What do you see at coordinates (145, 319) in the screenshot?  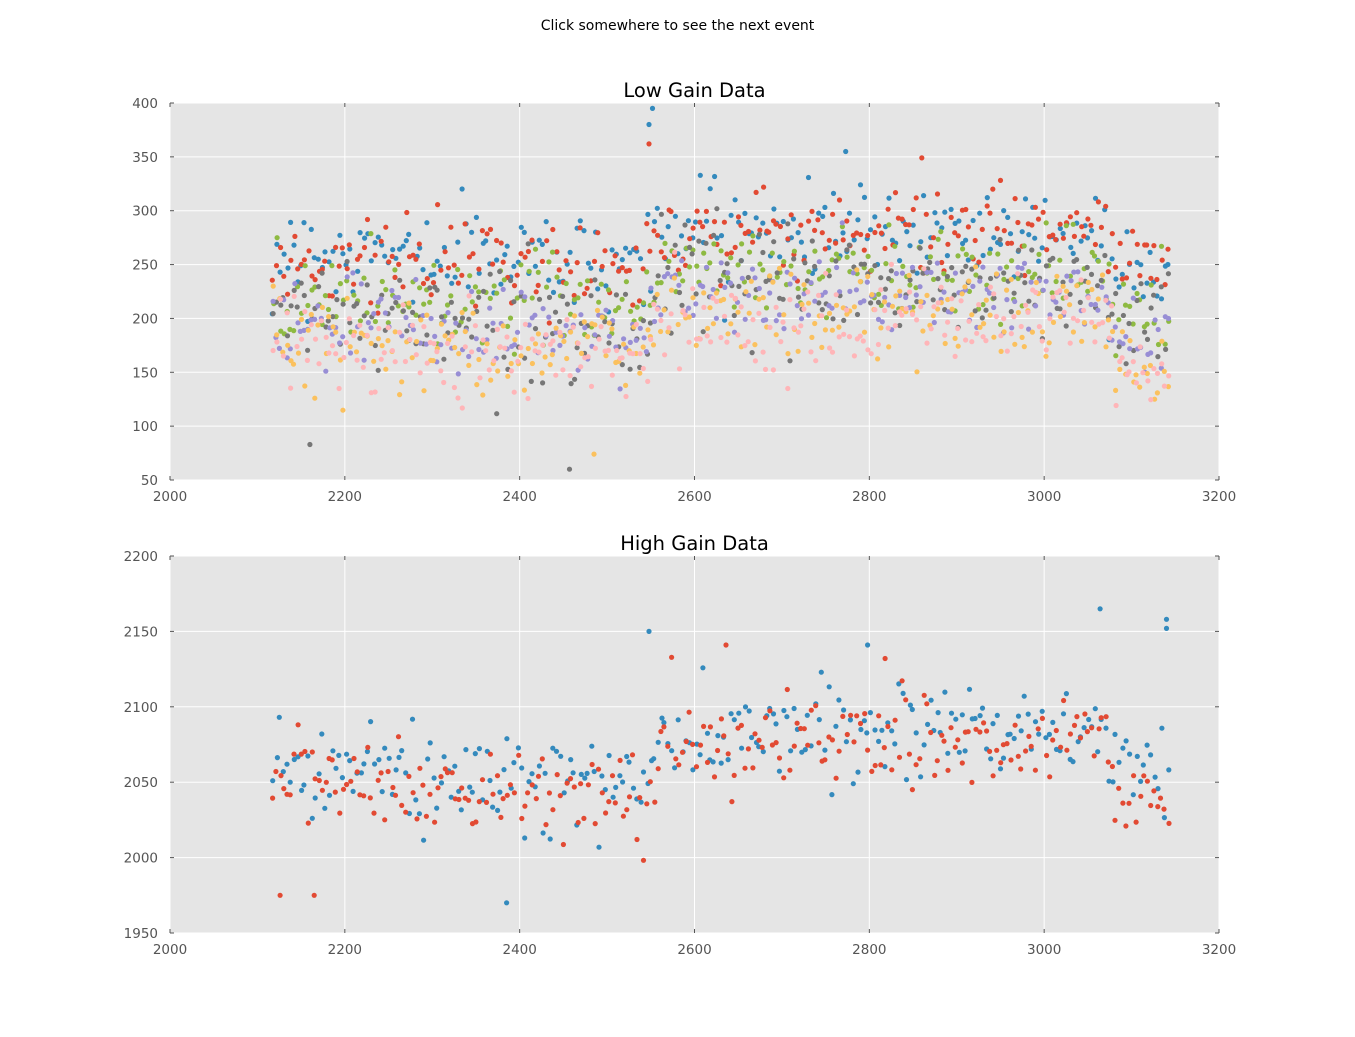 I see `y-tick-label: 200` at bounding box center [145, 319].